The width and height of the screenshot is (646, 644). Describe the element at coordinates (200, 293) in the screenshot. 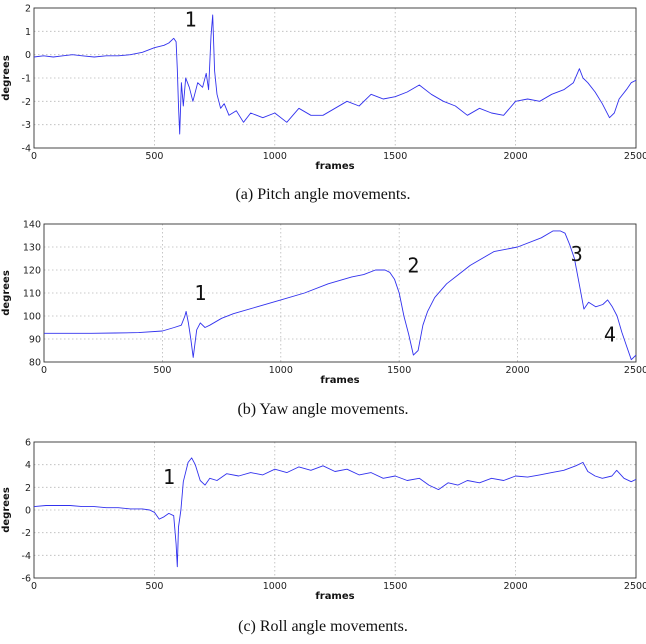

I see `yaw-annotation-1: 1` at that location.